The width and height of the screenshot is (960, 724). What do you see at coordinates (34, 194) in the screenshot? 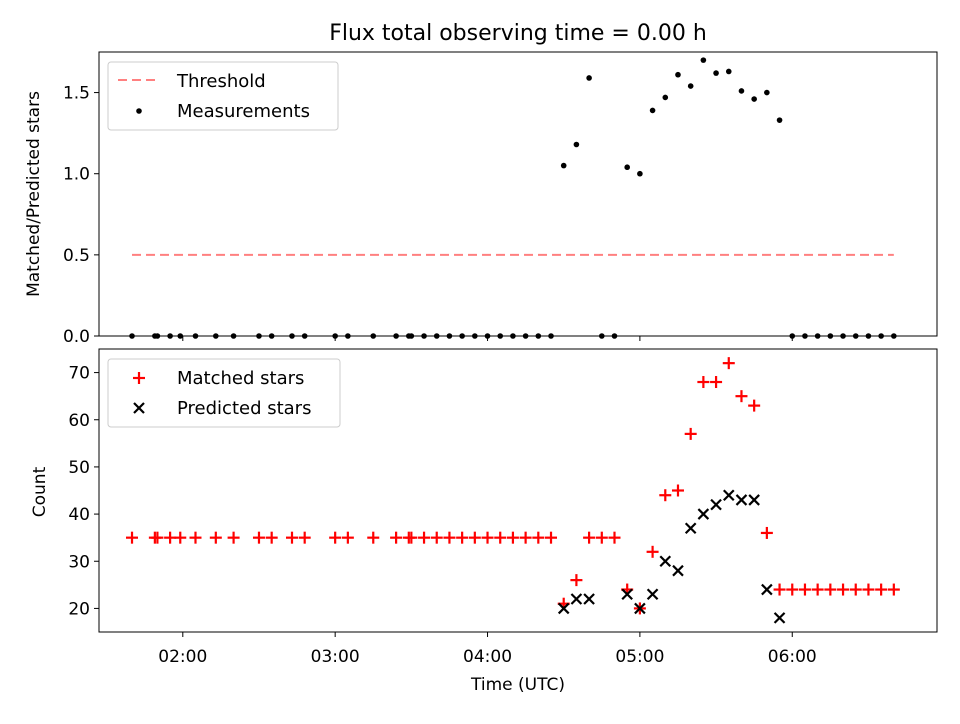
I see `y-axis-label: Matched/Predicted stars` at bounding box center [34, 194].